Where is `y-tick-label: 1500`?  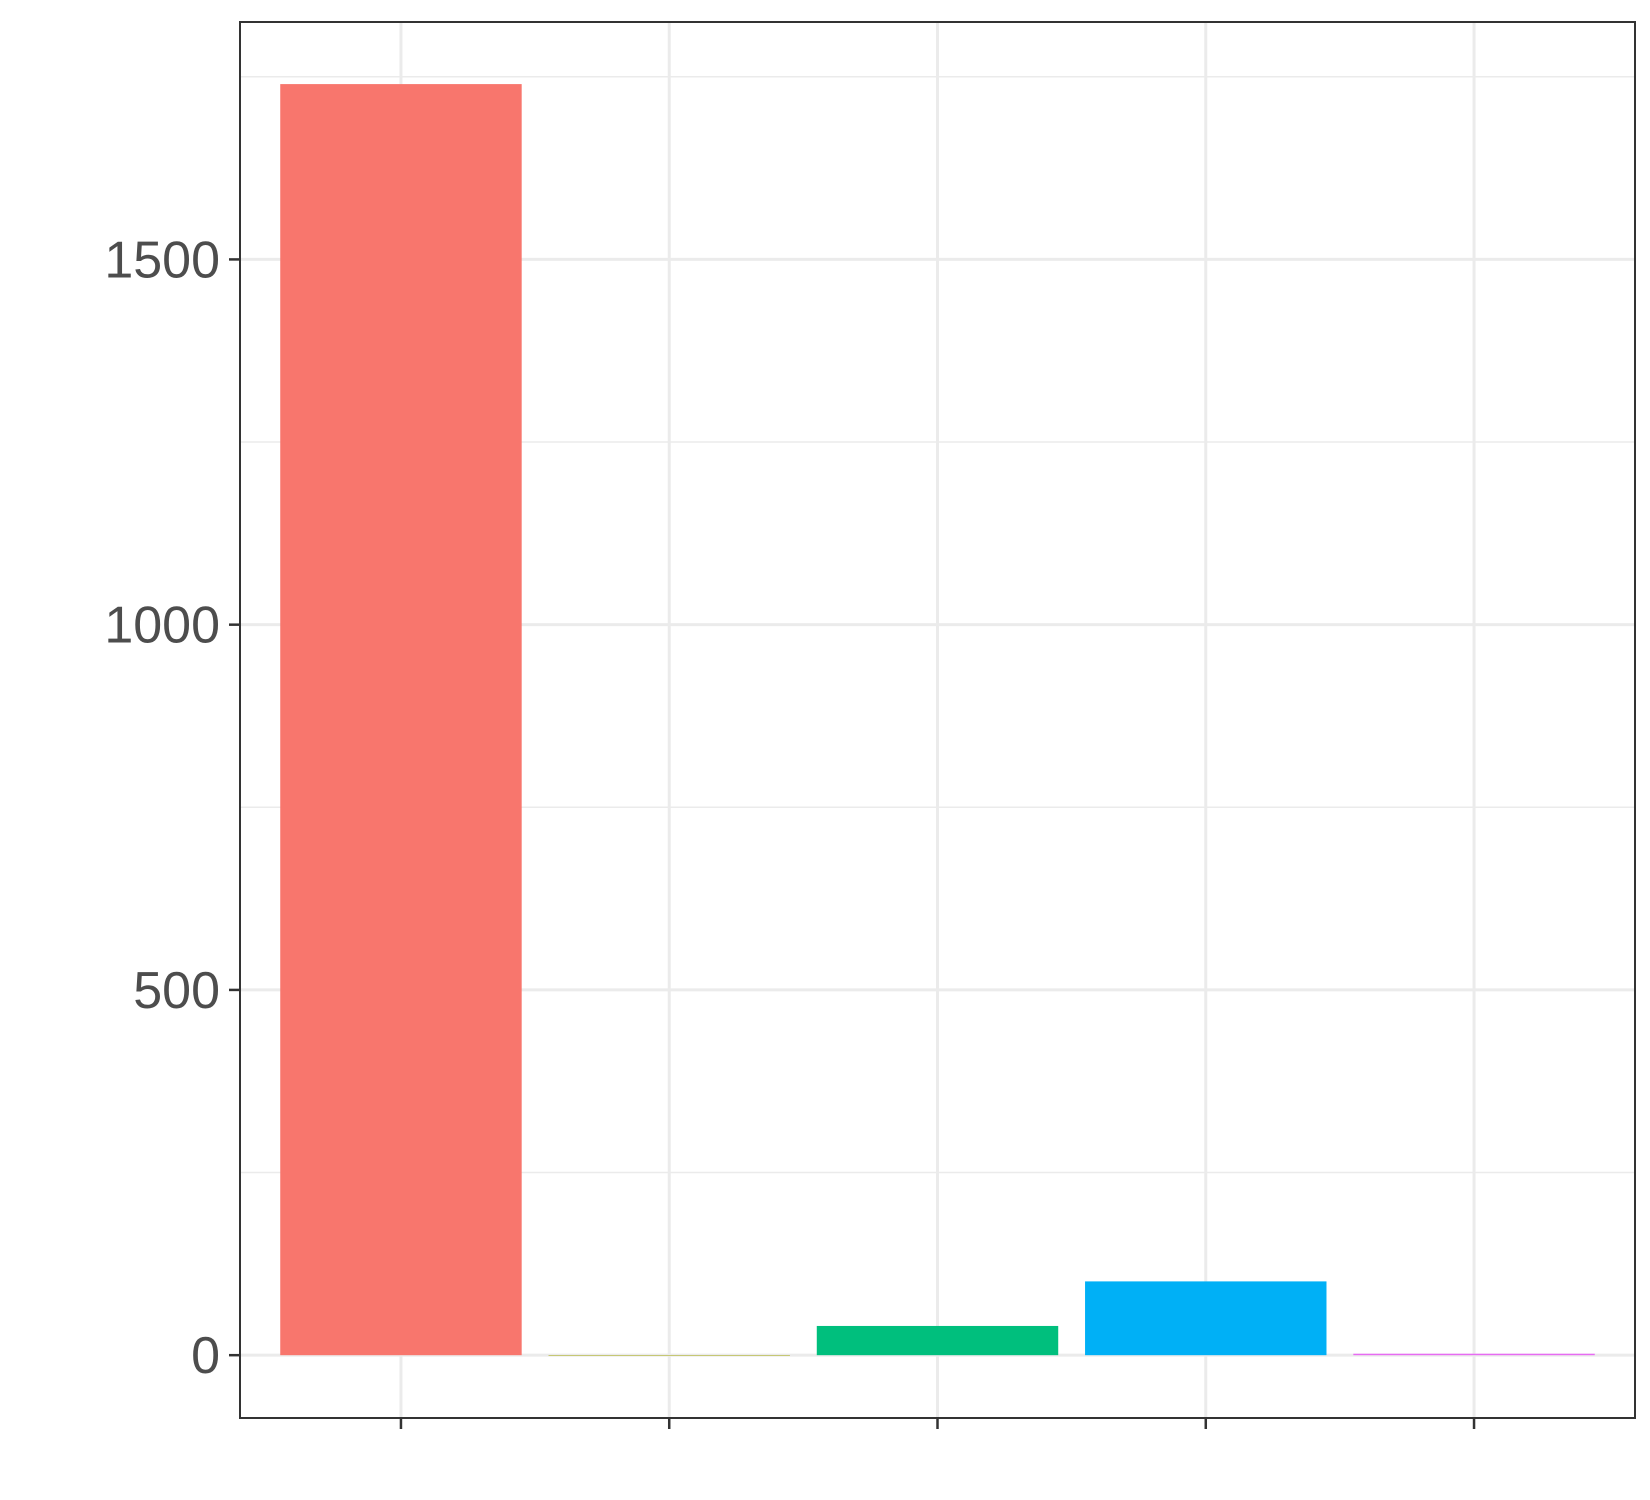 y-tick-label: 1500 is located at coordinates (162, 260).